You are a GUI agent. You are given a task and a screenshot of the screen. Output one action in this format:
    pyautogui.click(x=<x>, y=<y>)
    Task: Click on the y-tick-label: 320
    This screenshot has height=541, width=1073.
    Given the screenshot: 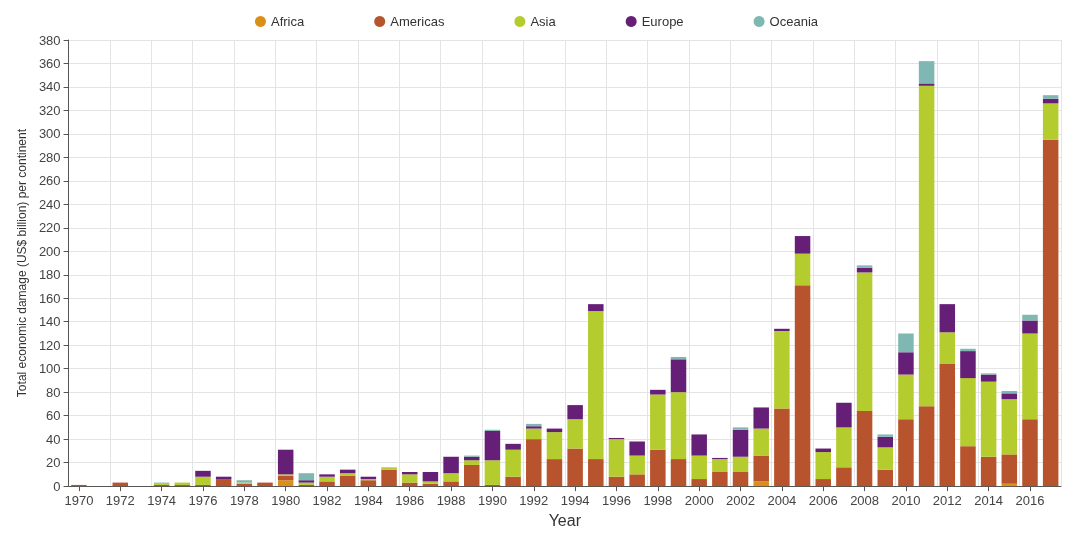 What is the action you would take?
    pyautogui.click(x=49, y=110)
    